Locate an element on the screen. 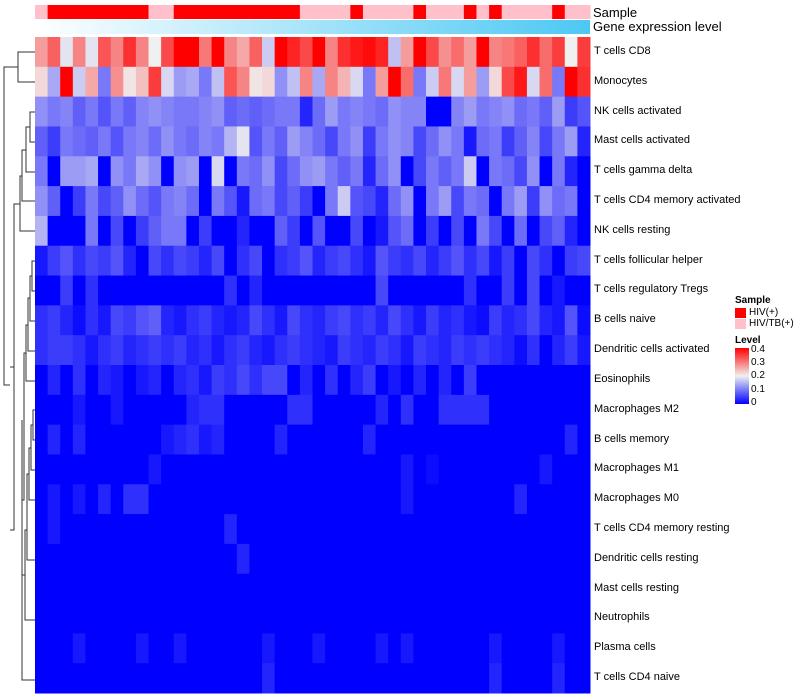 This screenshot has width=800, height=700. row-label: Mast cells resting is located at coordinates (636, 587).